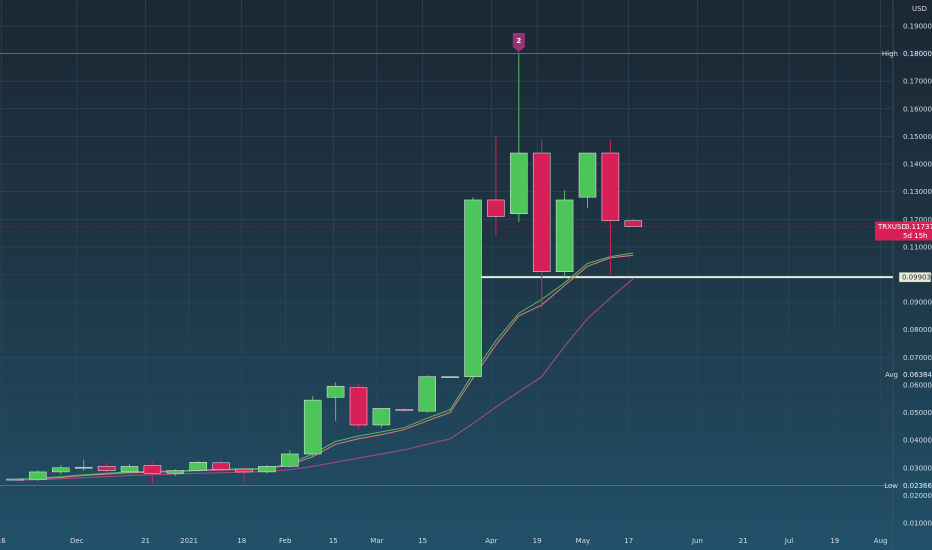 This screenshot has height=550, width=932. Describe the element at coordinates (77, 541) in the screenshot. I see `x-tick-label: Dec` at that location.